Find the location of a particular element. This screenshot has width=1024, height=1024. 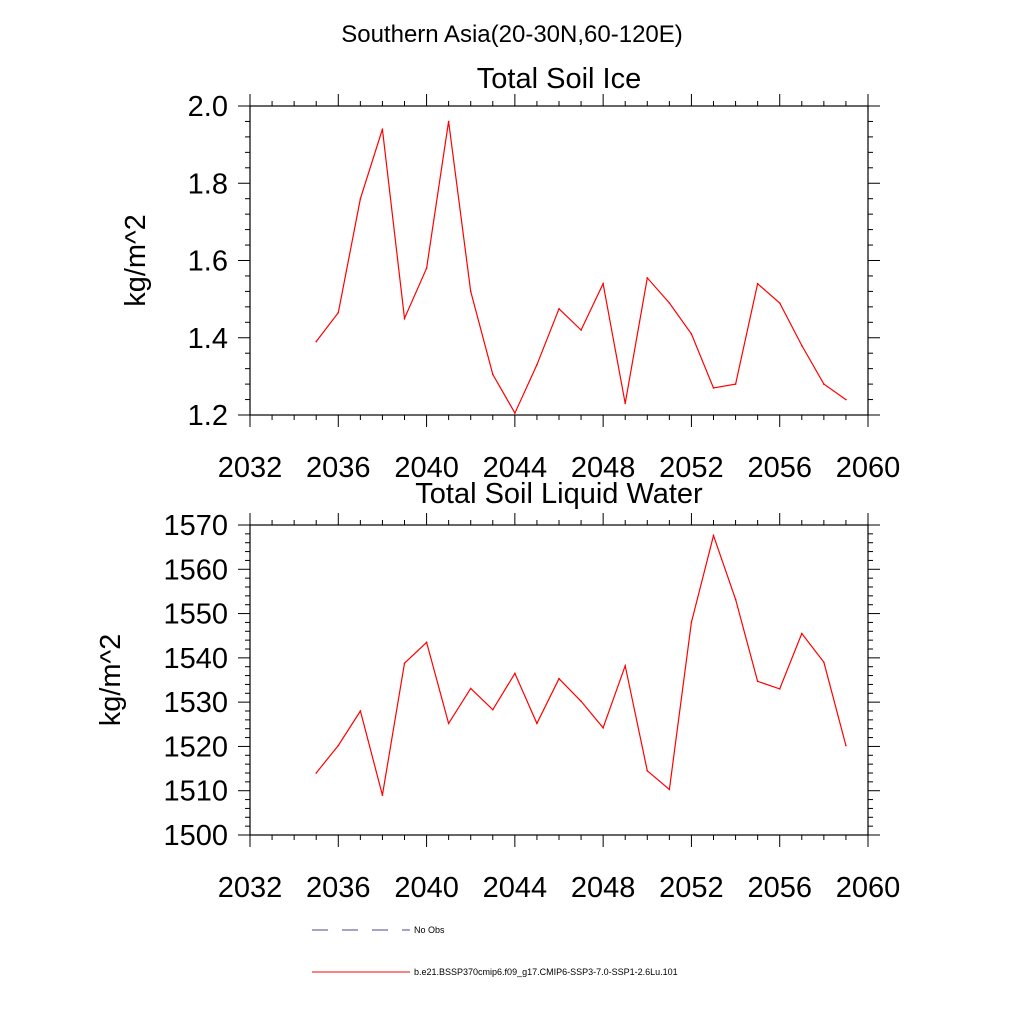

chart-title: Total Soil Ice is located at coordinates (559, 79).